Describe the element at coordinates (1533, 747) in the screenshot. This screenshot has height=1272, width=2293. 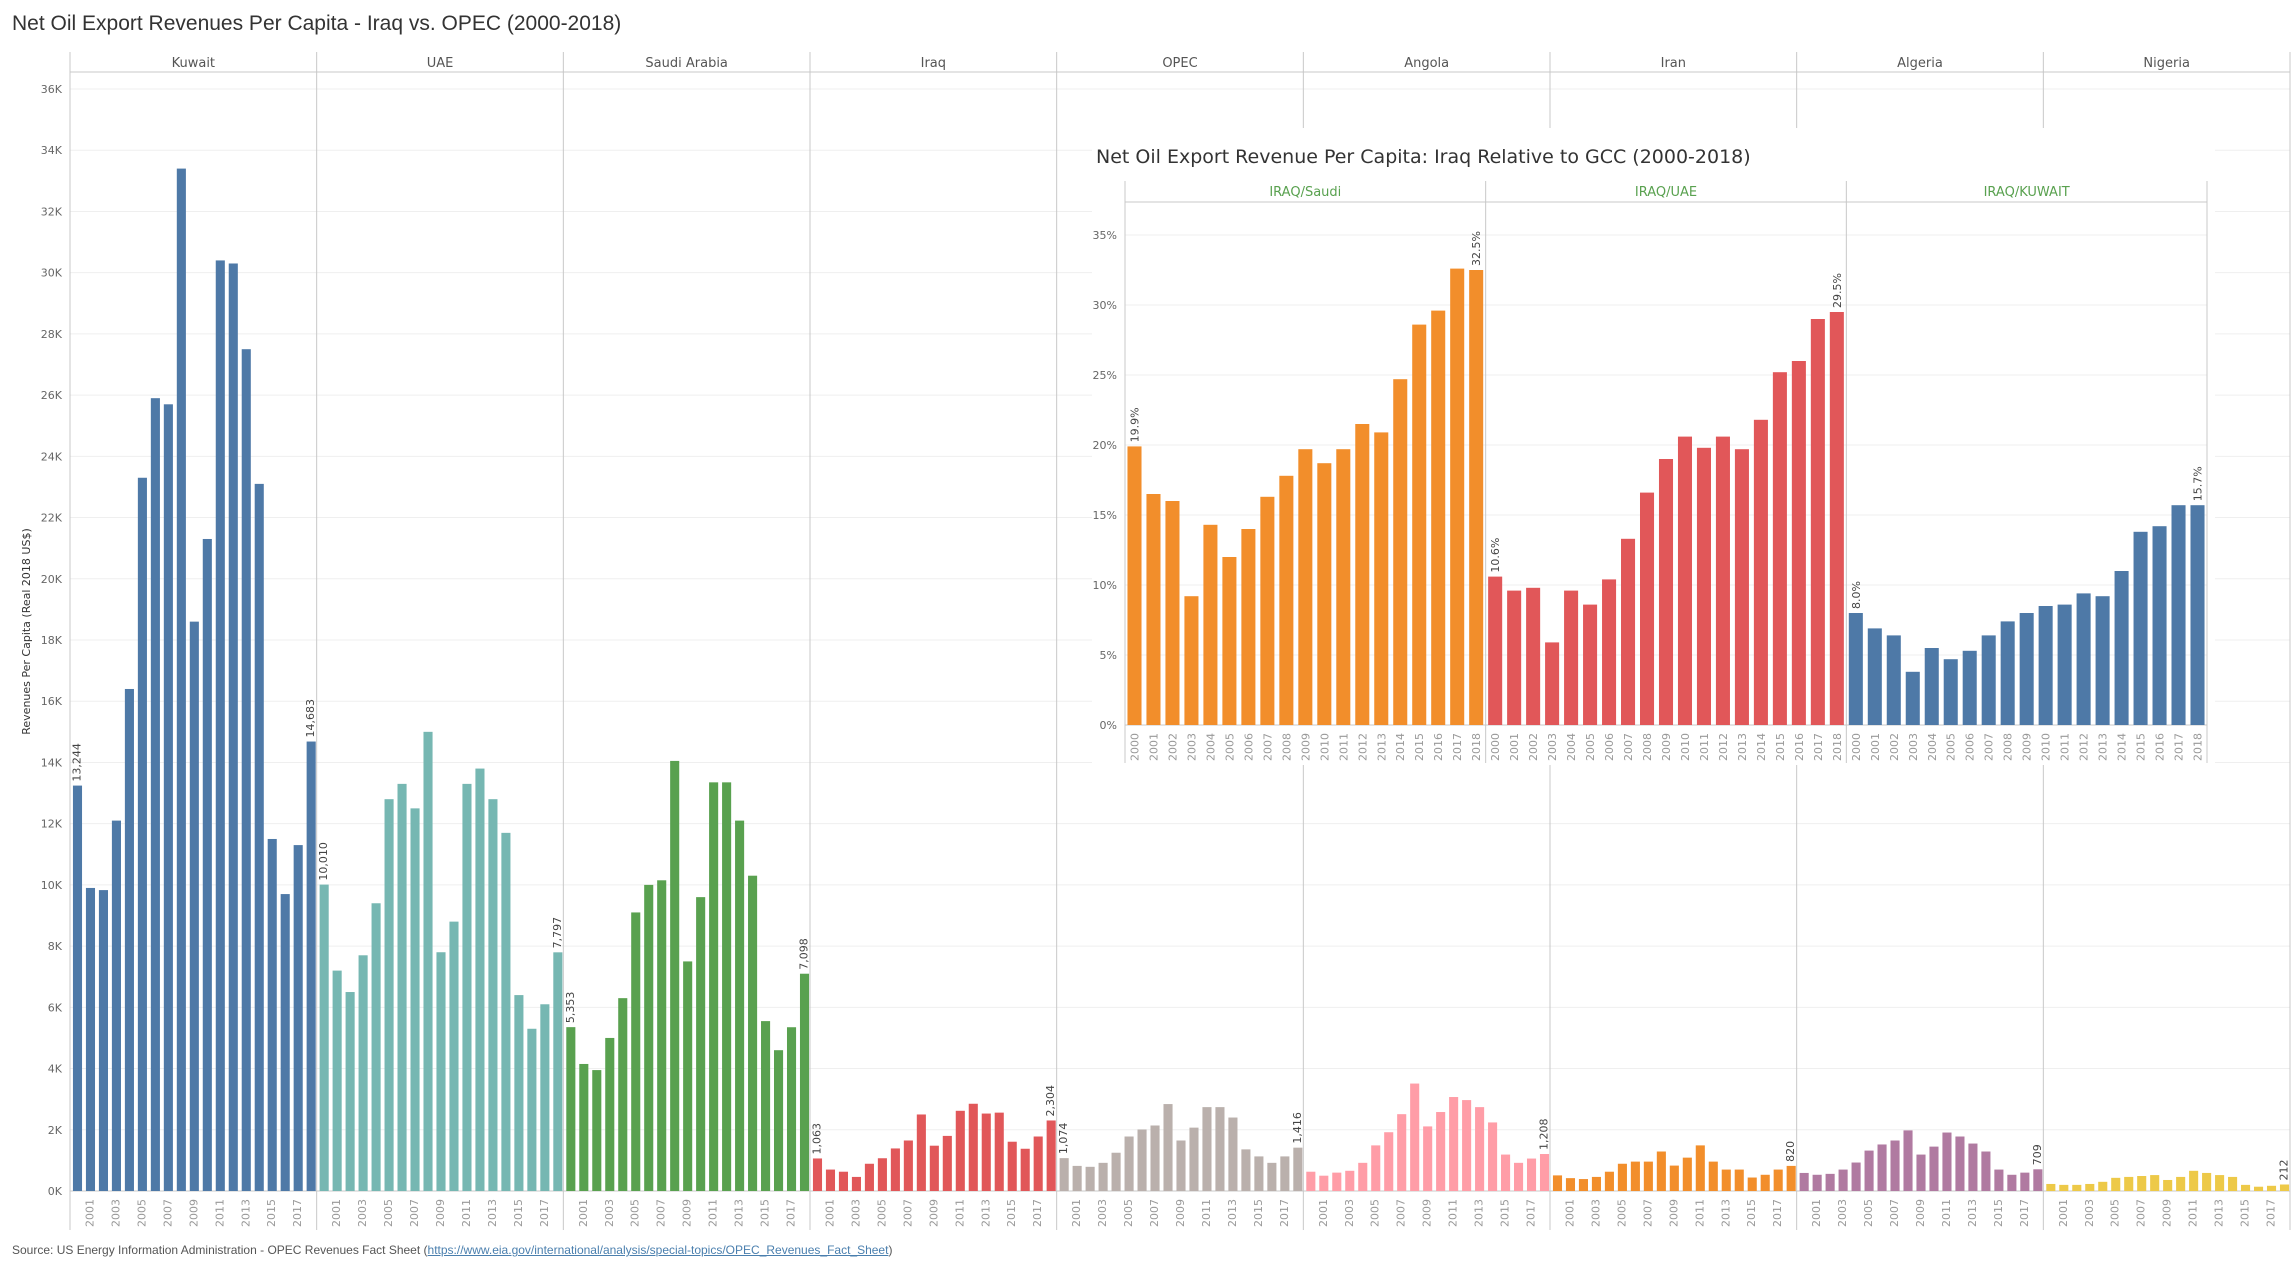
I see `x-tick-label: 2002` at that location.